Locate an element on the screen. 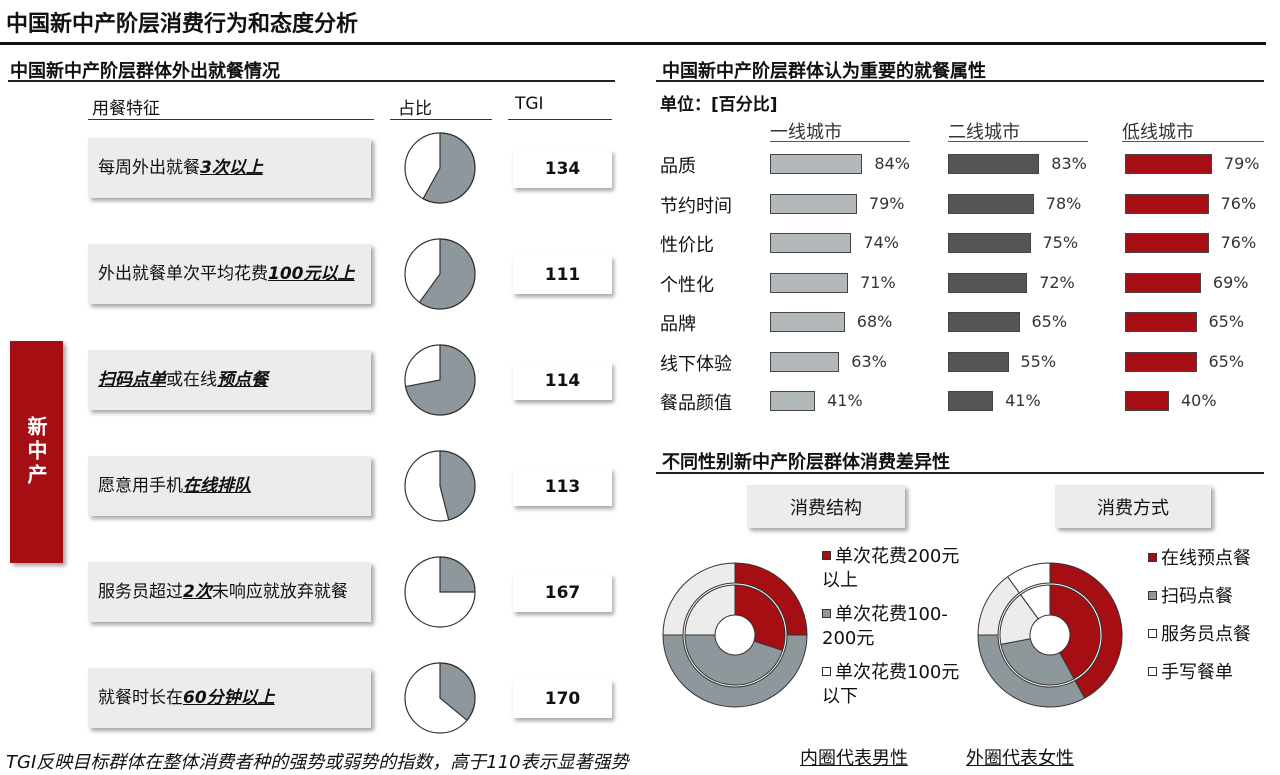 The width and height of the screenshot is (1280, 775). series-header: 低线城市 is located at coordinates (1158, 132).